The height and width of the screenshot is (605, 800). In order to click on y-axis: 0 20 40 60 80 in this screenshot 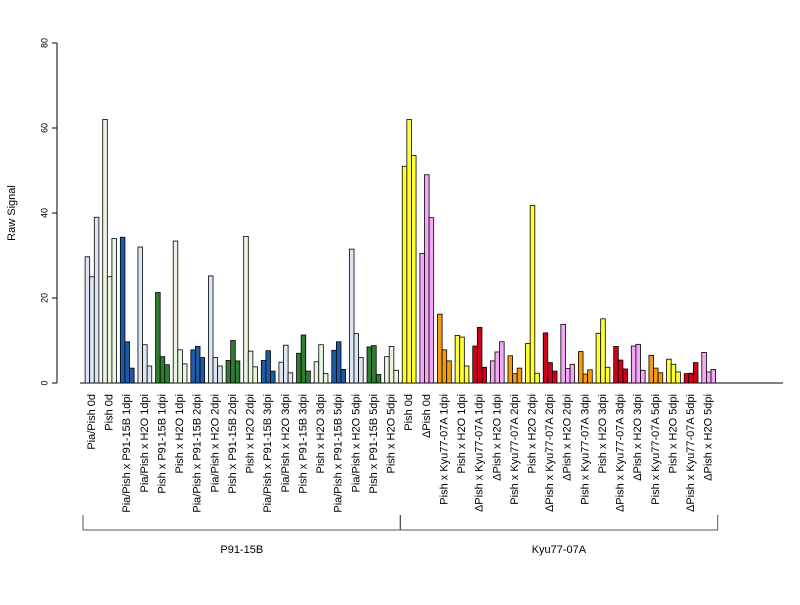, I will do `click(48, 212)`.